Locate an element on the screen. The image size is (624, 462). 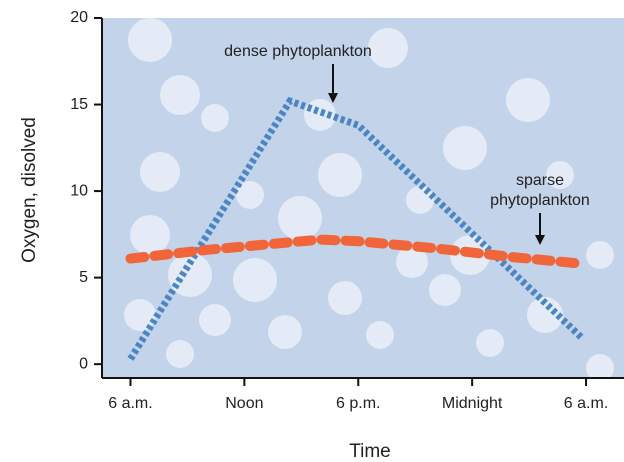
annotation: dense phytoplankton is located at coordinates (298, 51).